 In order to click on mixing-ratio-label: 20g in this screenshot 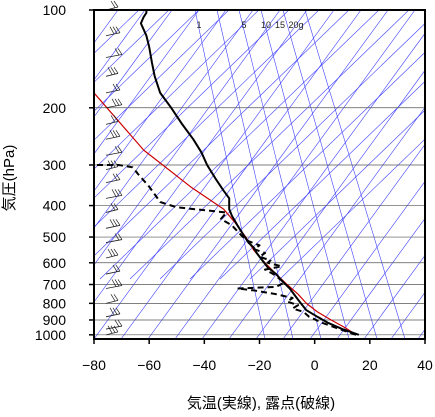, I will do `click(295, 25)`.